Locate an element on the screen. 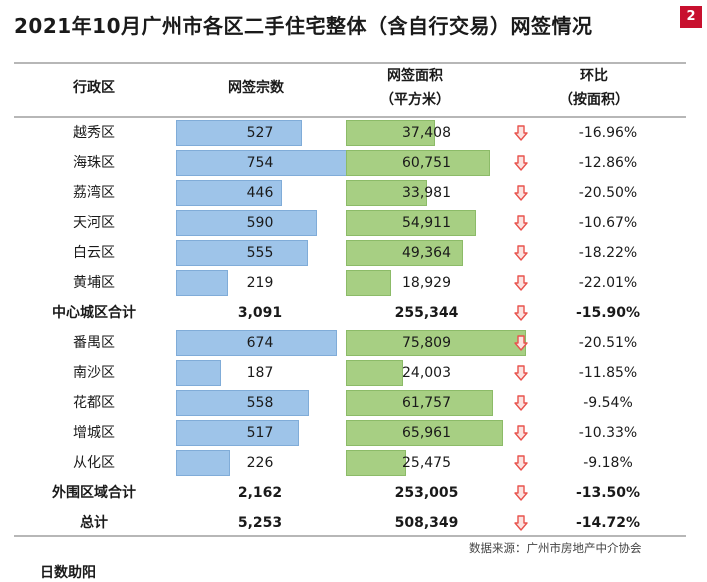 Image resolution: width=707 pixels, height=582 pixels. units-value: 226 is located at coordinates (260, 463).